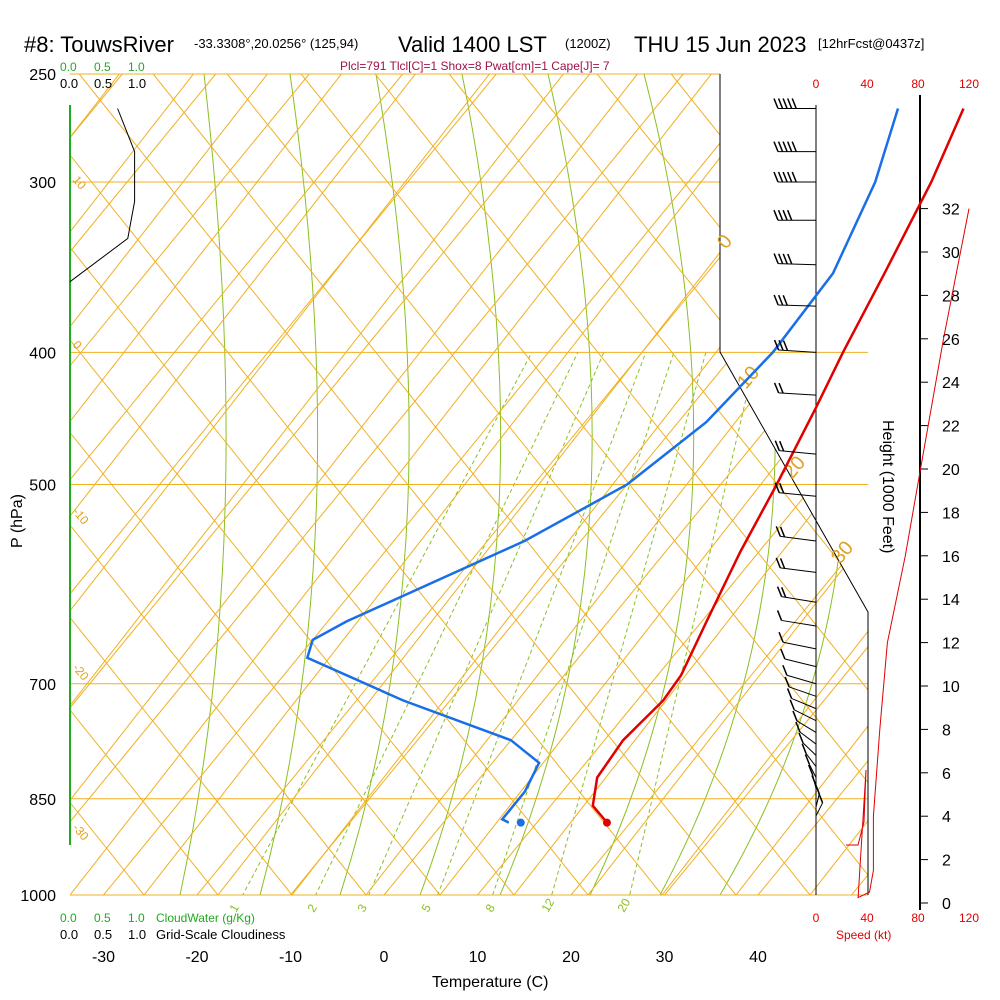 The image size is (1000, 1000). Describe the element at coordinates (908, 553) in the screenshot. I see `wind-speed-line` at that location.